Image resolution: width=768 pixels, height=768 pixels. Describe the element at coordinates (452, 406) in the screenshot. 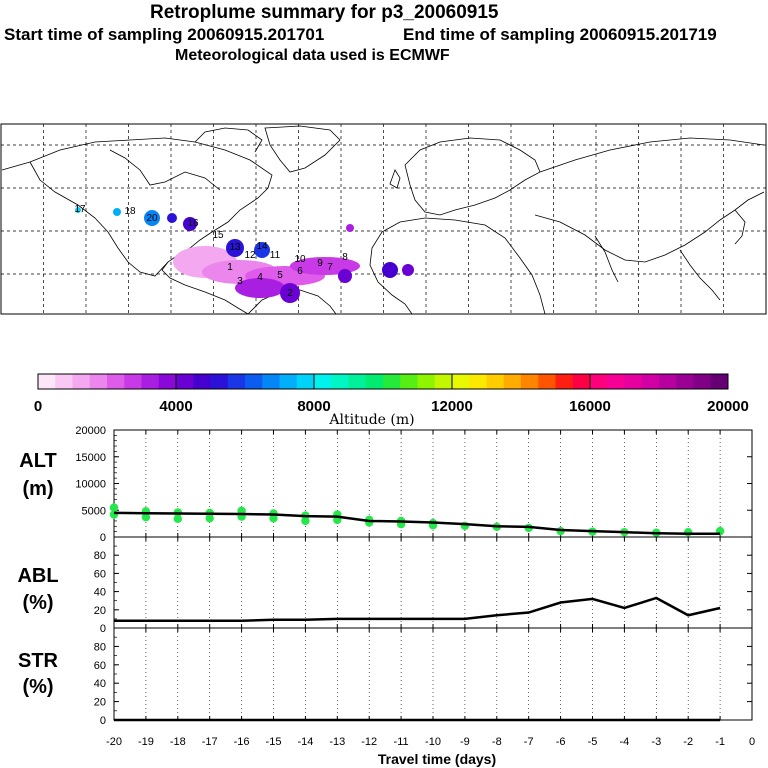

I see `colorbar-tick-label: 12000` at that location.